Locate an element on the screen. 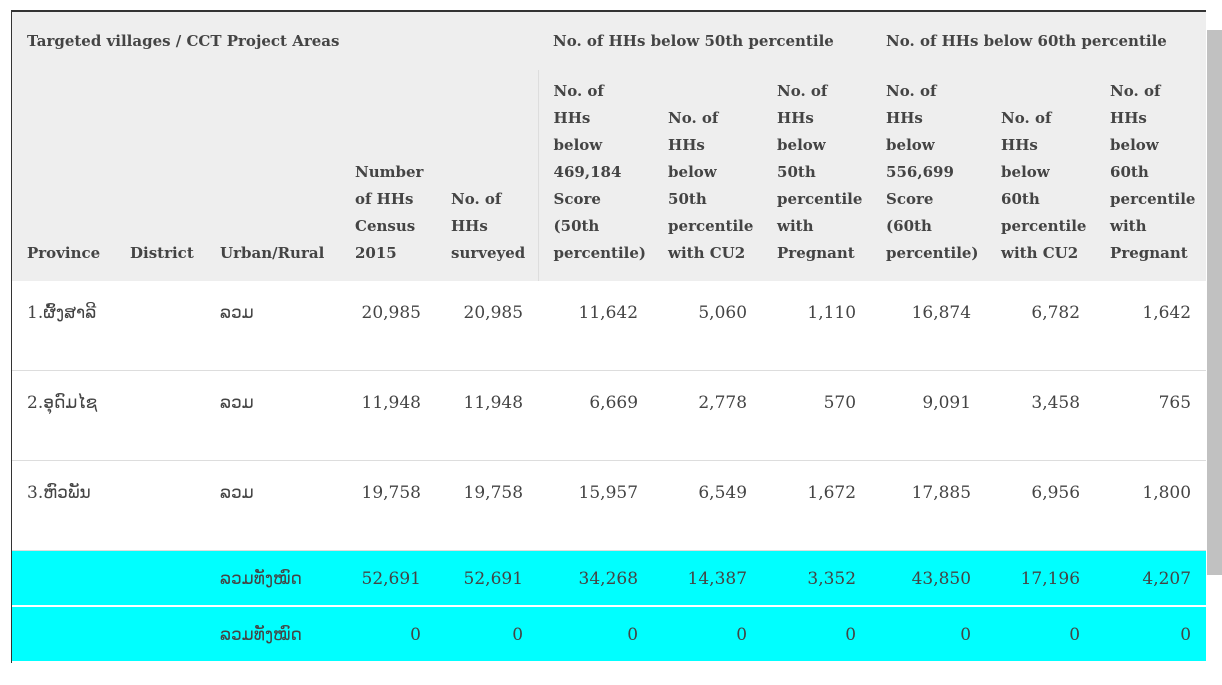  number-cell: 2,778 is located at coordinates (708, 415).